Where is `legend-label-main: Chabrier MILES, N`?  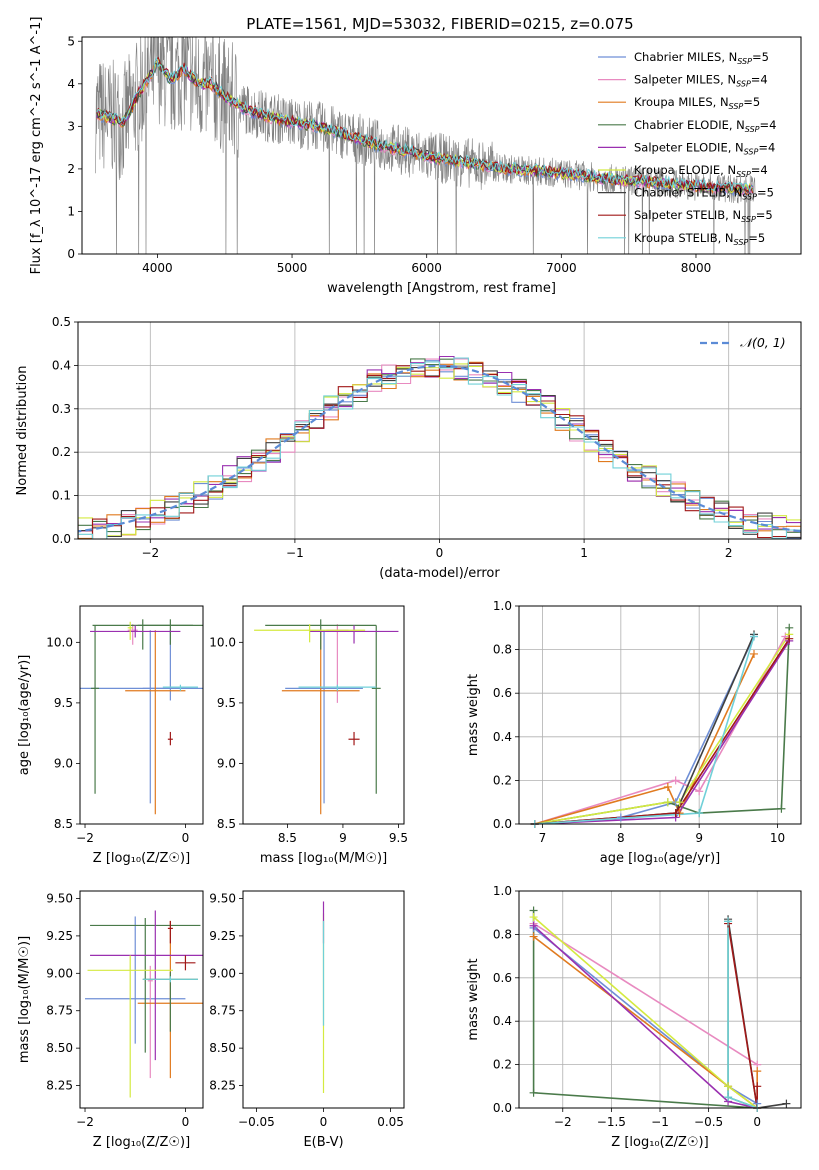
legend-label-main: Chabrier MILES, N is located at coordinates (685, 57).